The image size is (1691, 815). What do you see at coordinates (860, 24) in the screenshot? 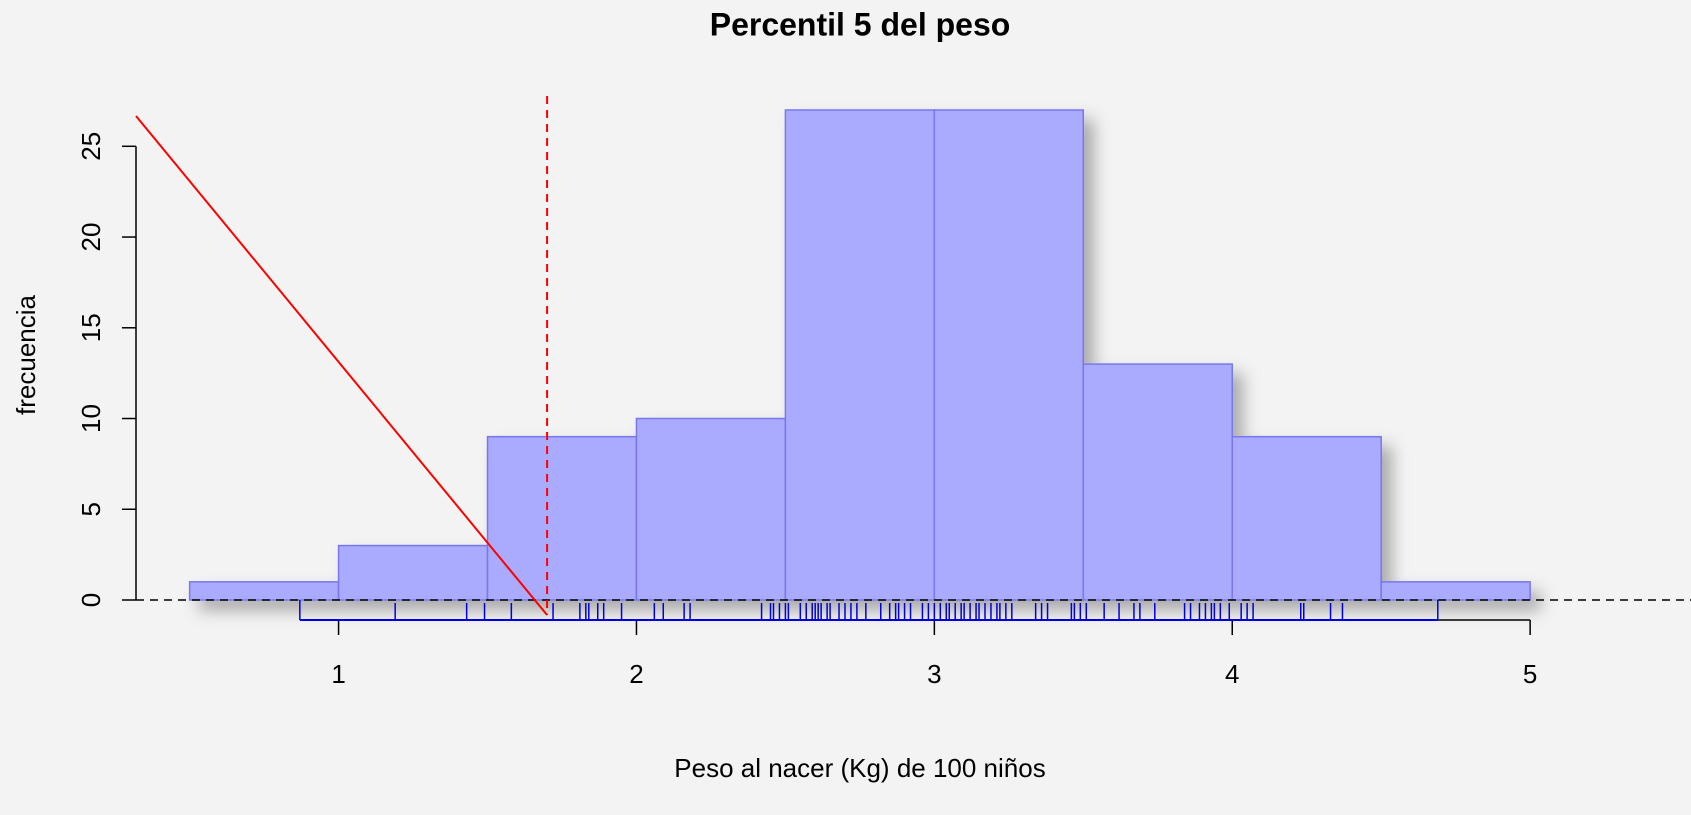
I see `chart-title: Percentil 5 del peso` at bounding box center [860, 24].